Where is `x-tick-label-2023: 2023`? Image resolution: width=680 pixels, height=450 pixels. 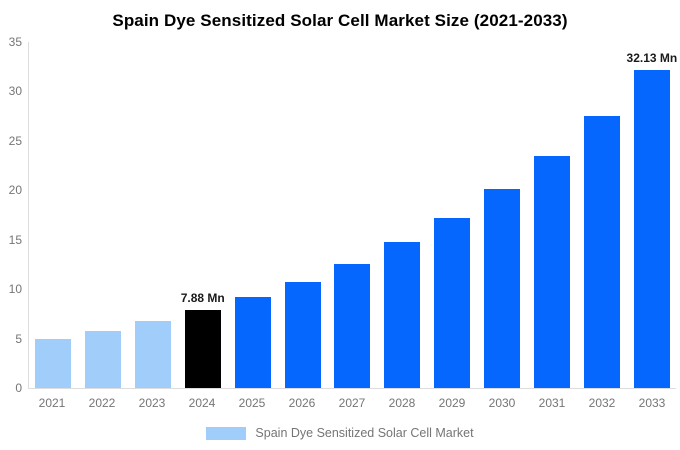 x-tick-label-2023: 2023 is located at coordinates (152, 403).